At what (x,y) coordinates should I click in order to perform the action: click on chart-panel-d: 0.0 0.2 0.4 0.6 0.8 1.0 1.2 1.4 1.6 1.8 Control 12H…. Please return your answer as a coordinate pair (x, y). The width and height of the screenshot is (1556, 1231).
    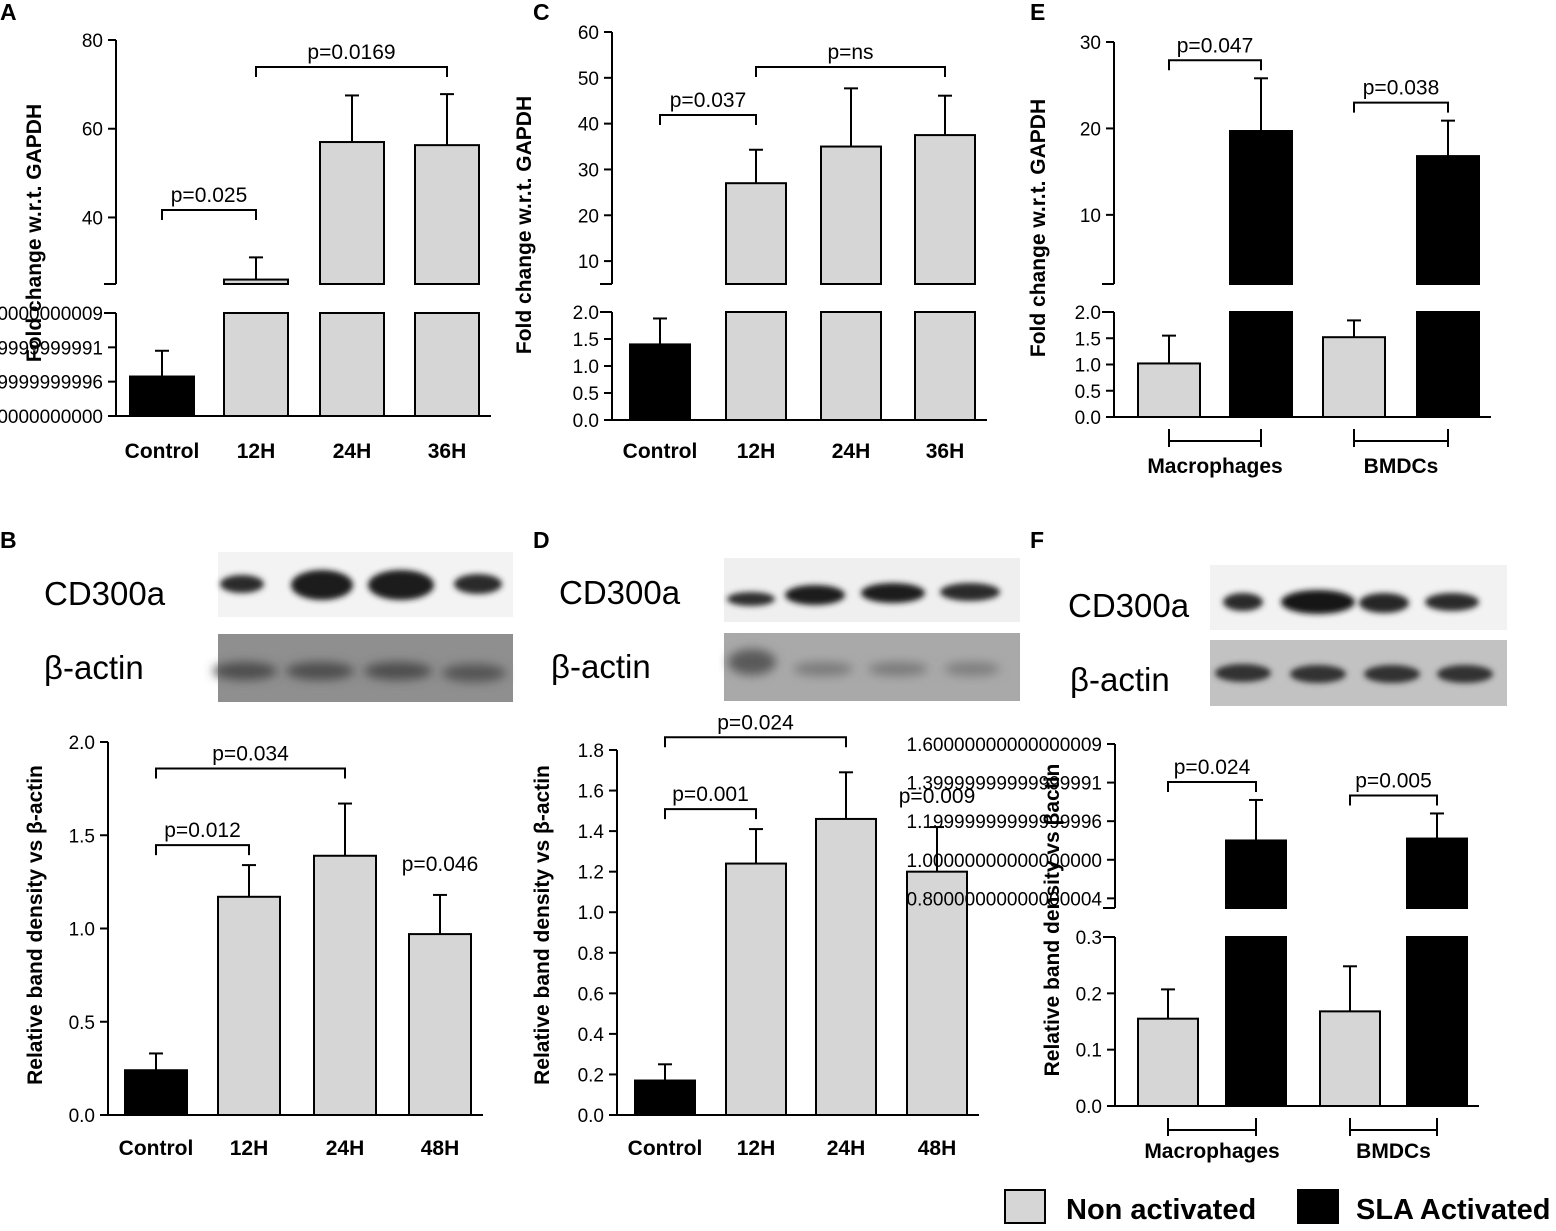
    Looking at the image, I should click on (778, 935).